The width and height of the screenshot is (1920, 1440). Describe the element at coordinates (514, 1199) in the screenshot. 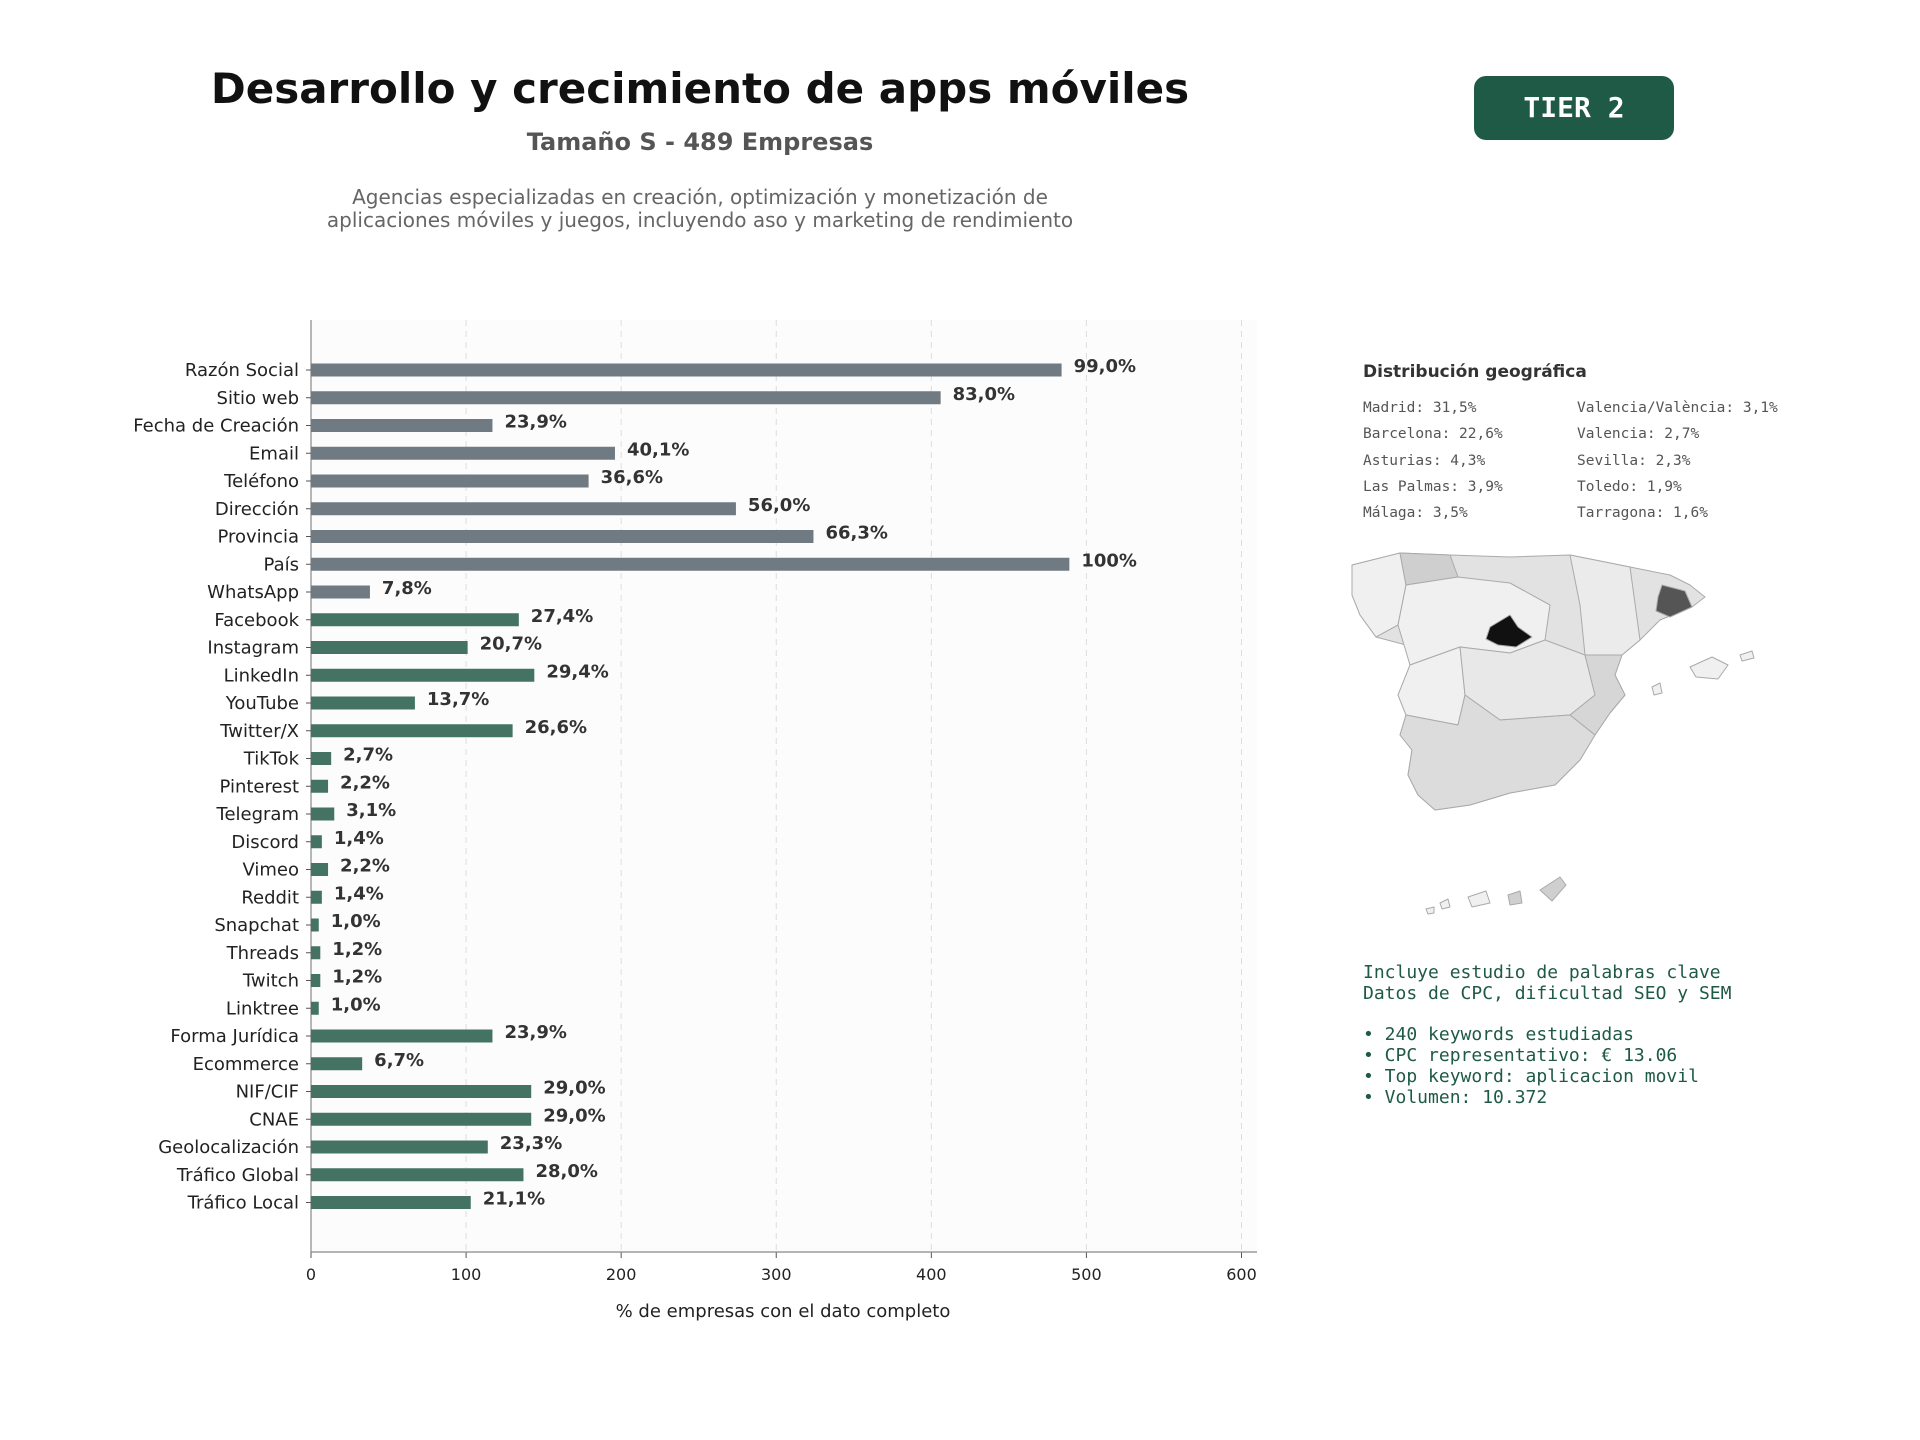

I see `bar-value-label: 21,1%` at that location.